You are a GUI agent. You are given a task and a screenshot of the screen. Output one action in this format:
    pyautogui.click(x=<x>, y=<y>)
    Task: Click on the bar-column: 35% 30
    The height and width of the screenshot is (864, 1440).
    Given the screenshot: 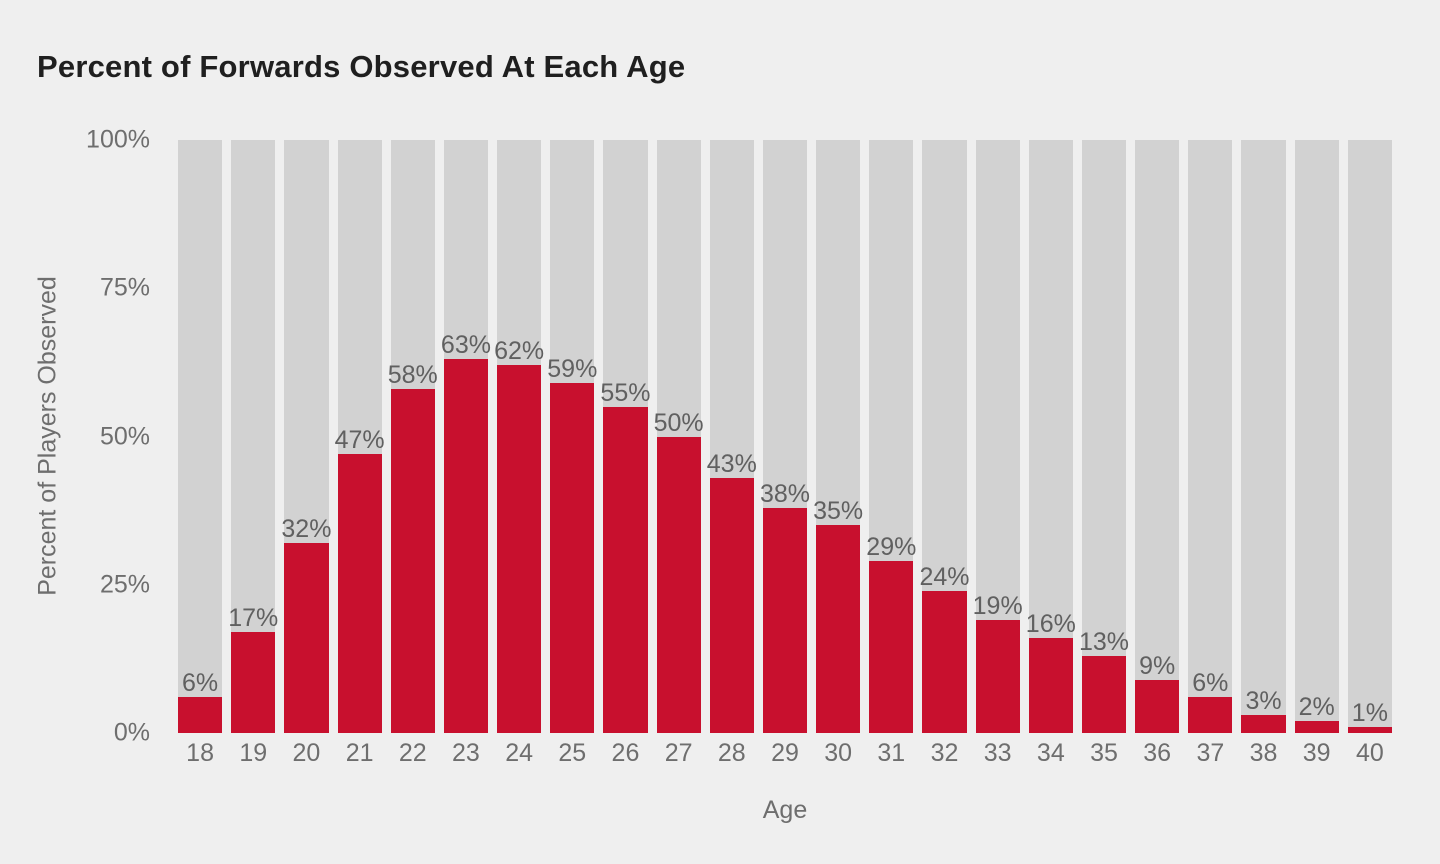 What is the action you would take?
    pyautogui.click(x=838, y=456)
    